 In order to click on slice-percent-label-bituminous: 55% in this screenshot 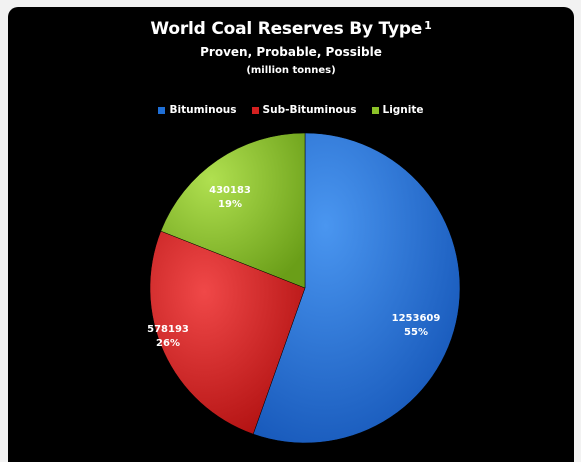, I will do `click(416, 332)`.